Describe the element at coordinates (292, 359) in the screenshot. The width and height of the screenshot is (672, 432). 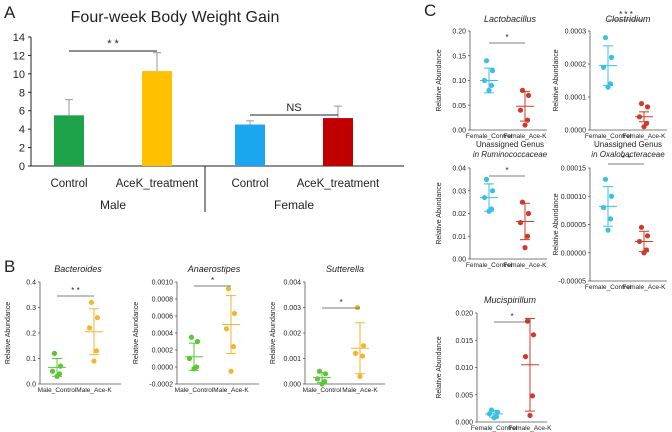
I see `chart-b3-y-tick-label: 0.001` at that location.